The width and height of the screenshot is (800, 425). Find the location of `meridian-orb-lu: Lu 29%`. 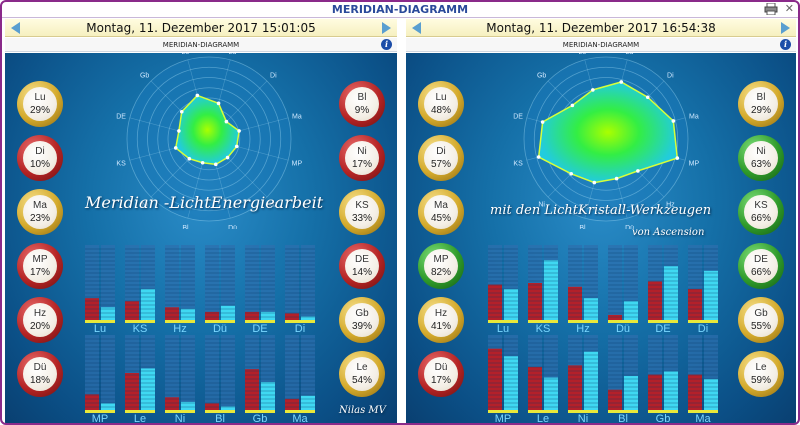

meridian-orb-lu: Lu 29% is located at coordinates (40, 104).